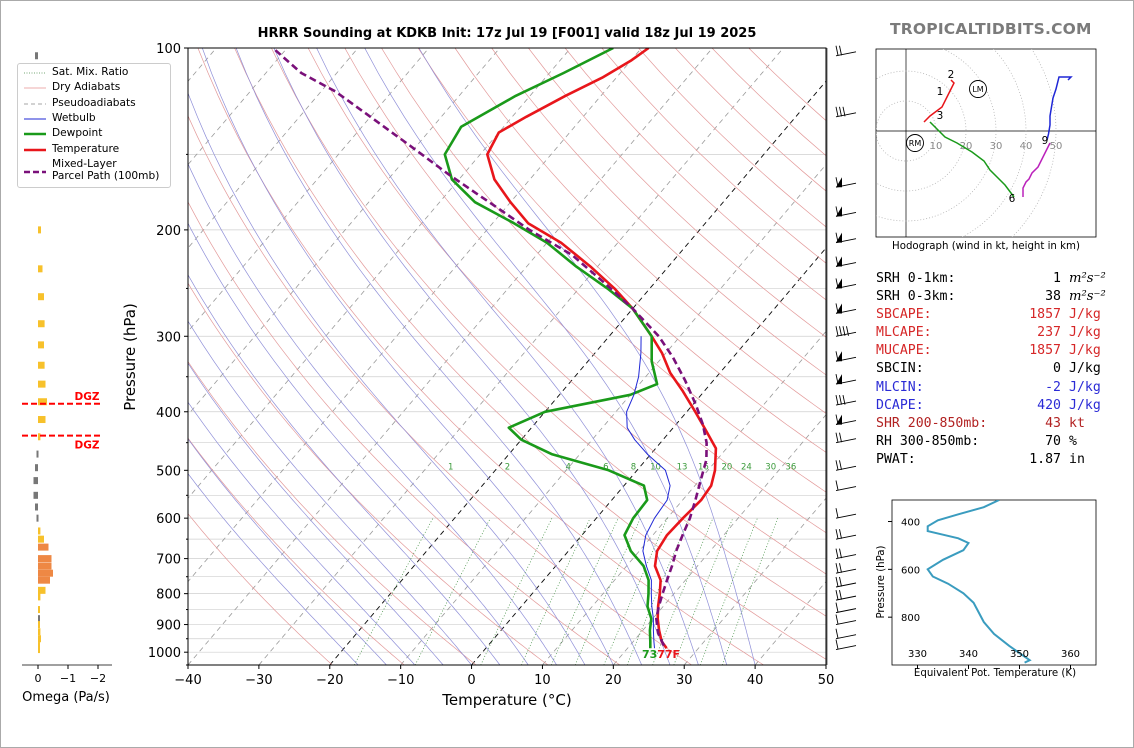 The image size is (1134, 748). I want to click on index-value: 38, so click(1053, 297).